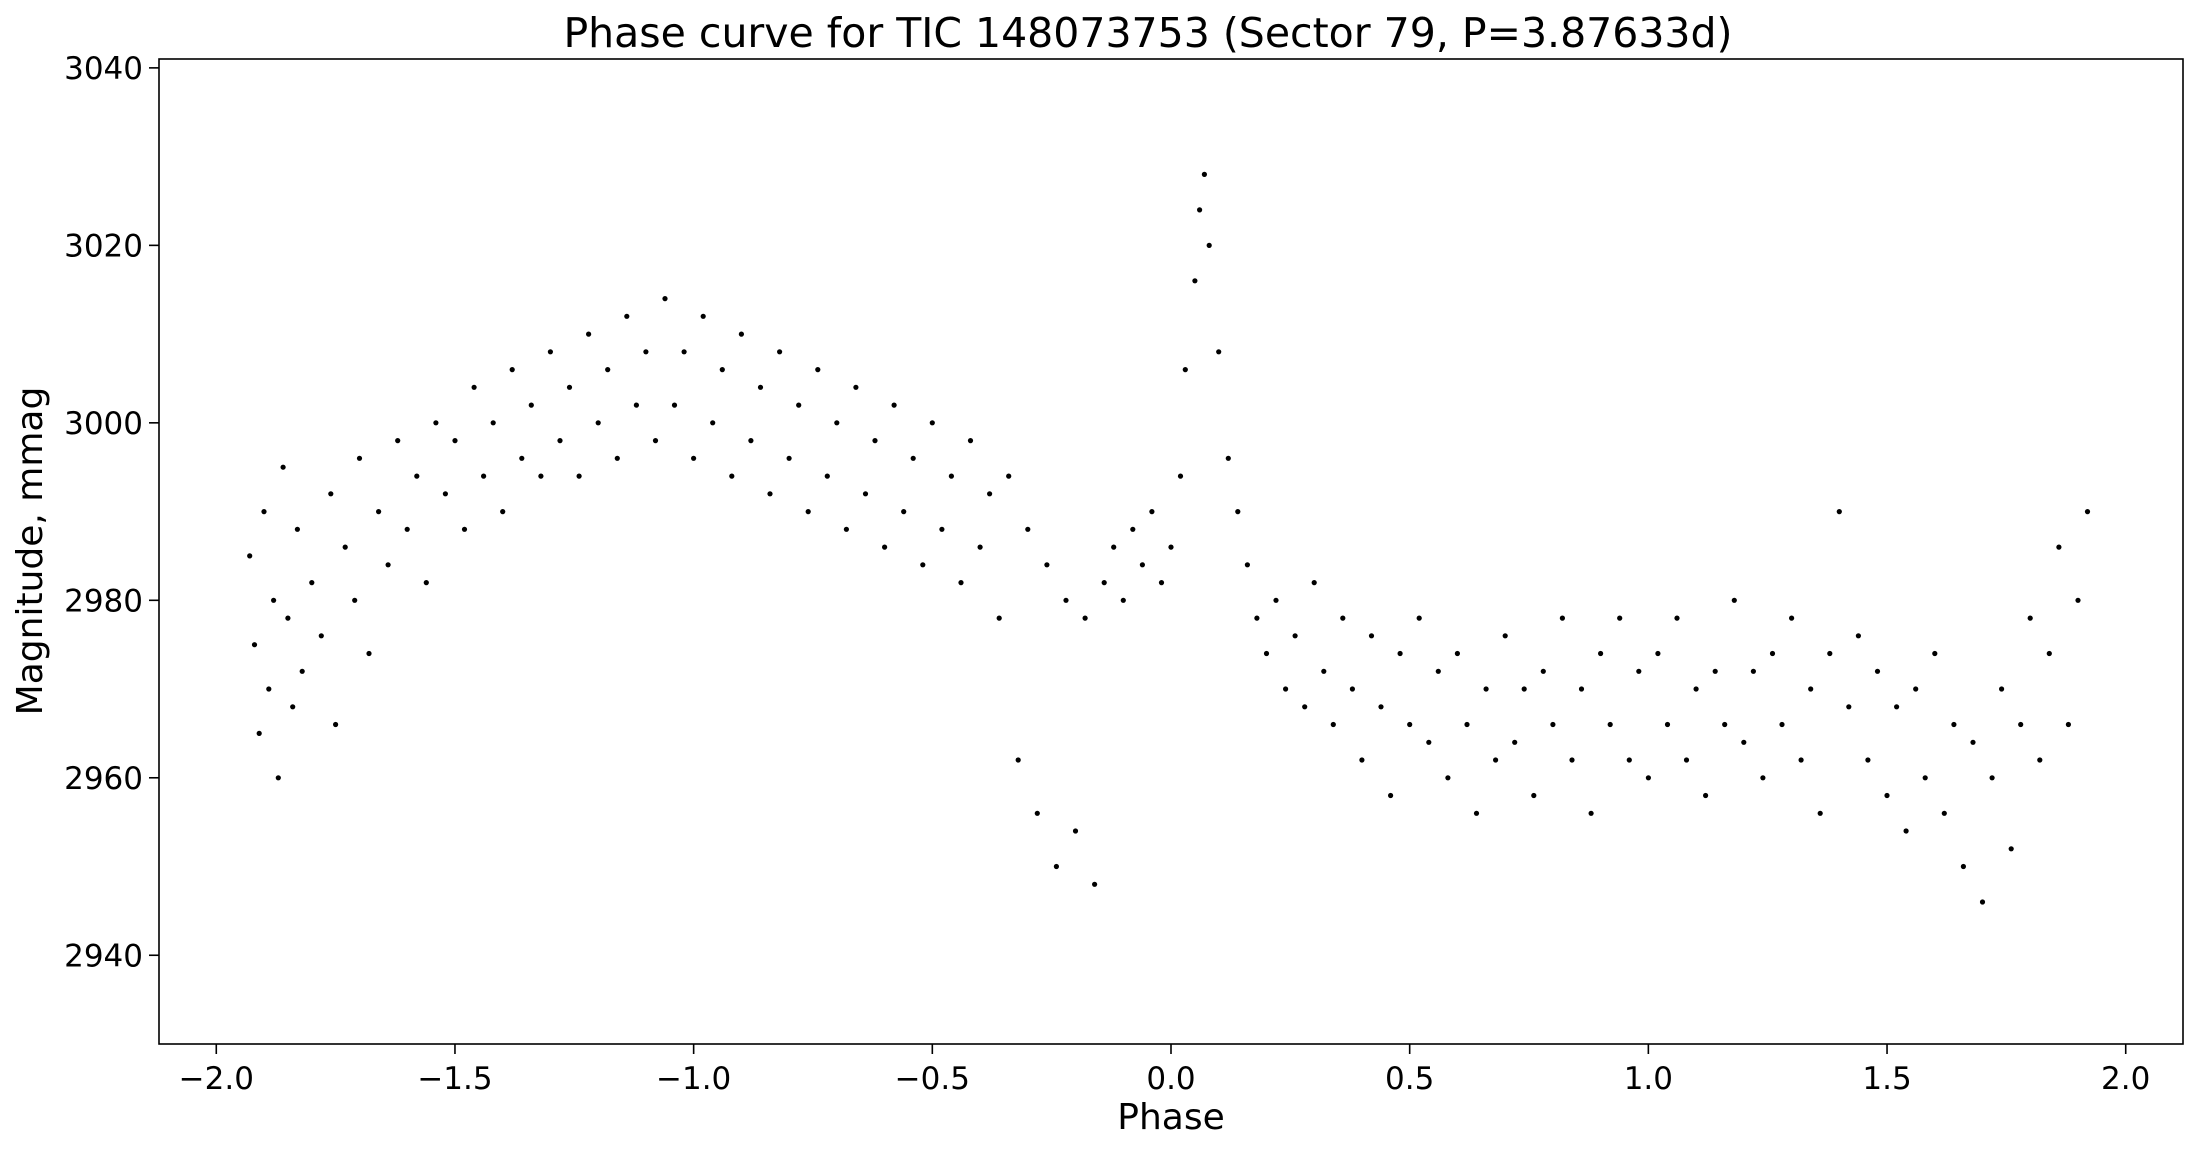 The image size is (2198, 1152). What do you see at coordinates (1648, 1079) in the screenshot?
I see `x-tick-label: 1.0` at bounding box center [1648, 1079].